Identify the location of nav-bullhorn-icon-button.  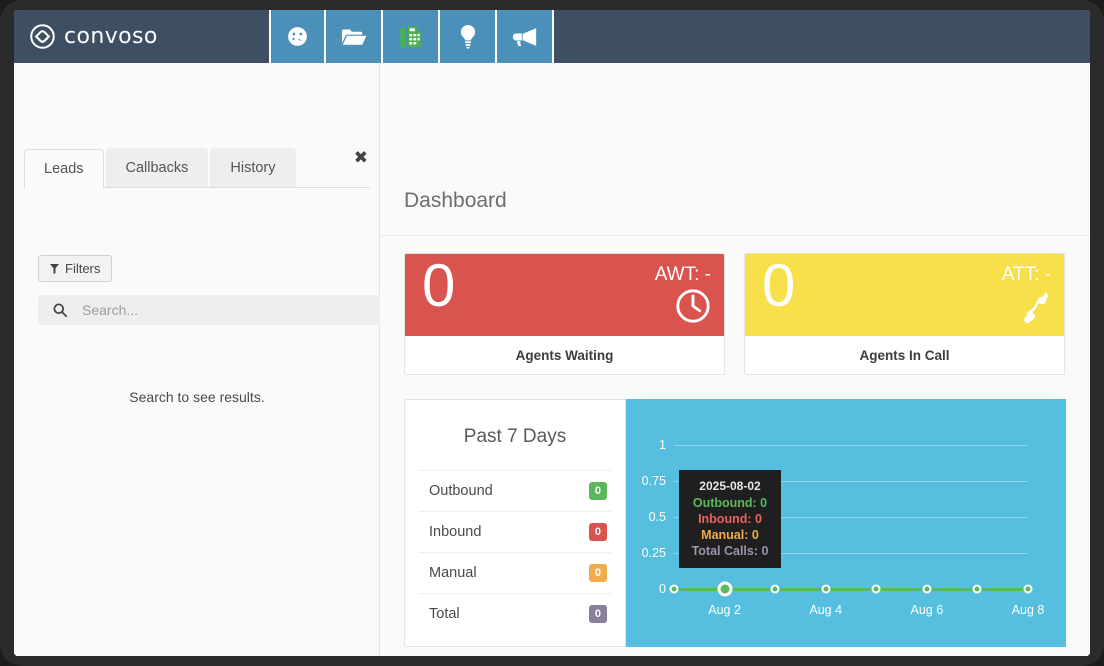
(525, 36).